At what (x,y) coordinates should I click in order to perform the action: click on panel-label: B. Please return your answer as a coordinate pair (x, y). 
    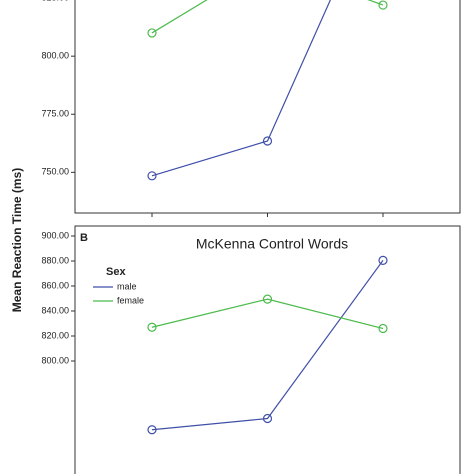
    Looking at the image, I should click on (84, 238).